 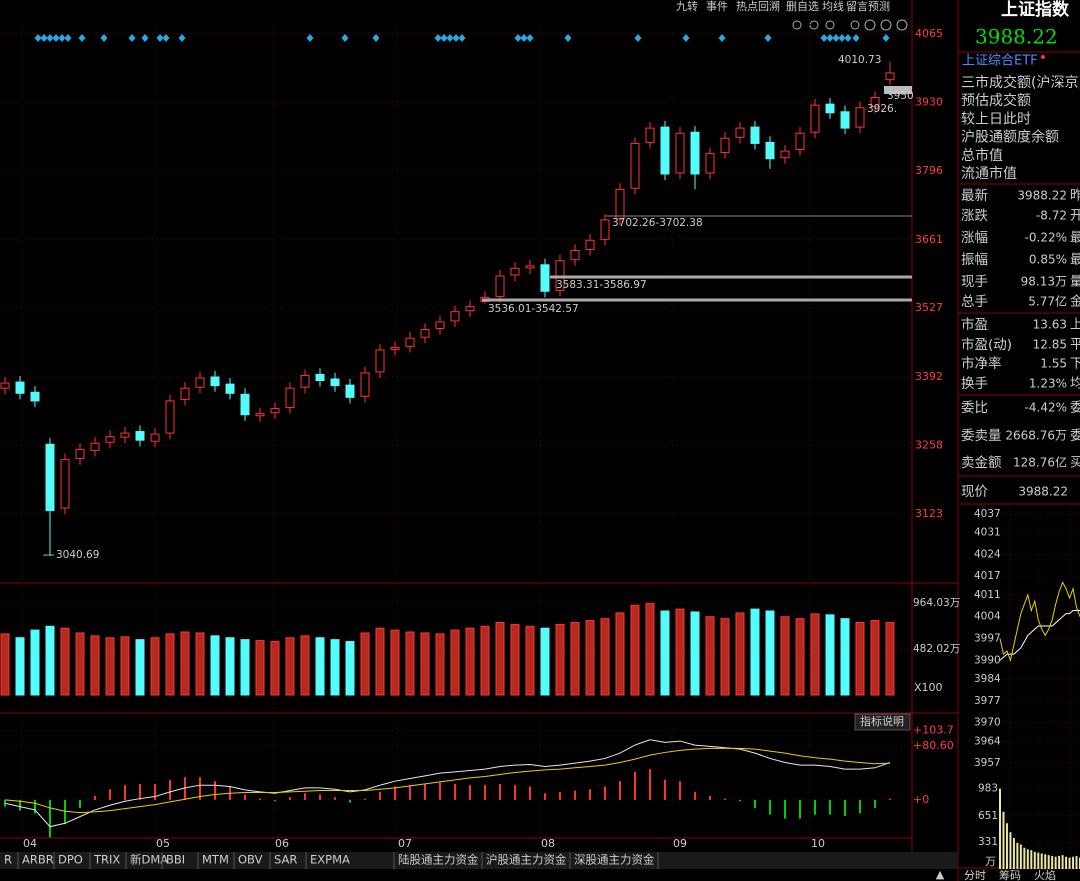 I want to click on indicator-tab: R, so click(x=8, y=860).